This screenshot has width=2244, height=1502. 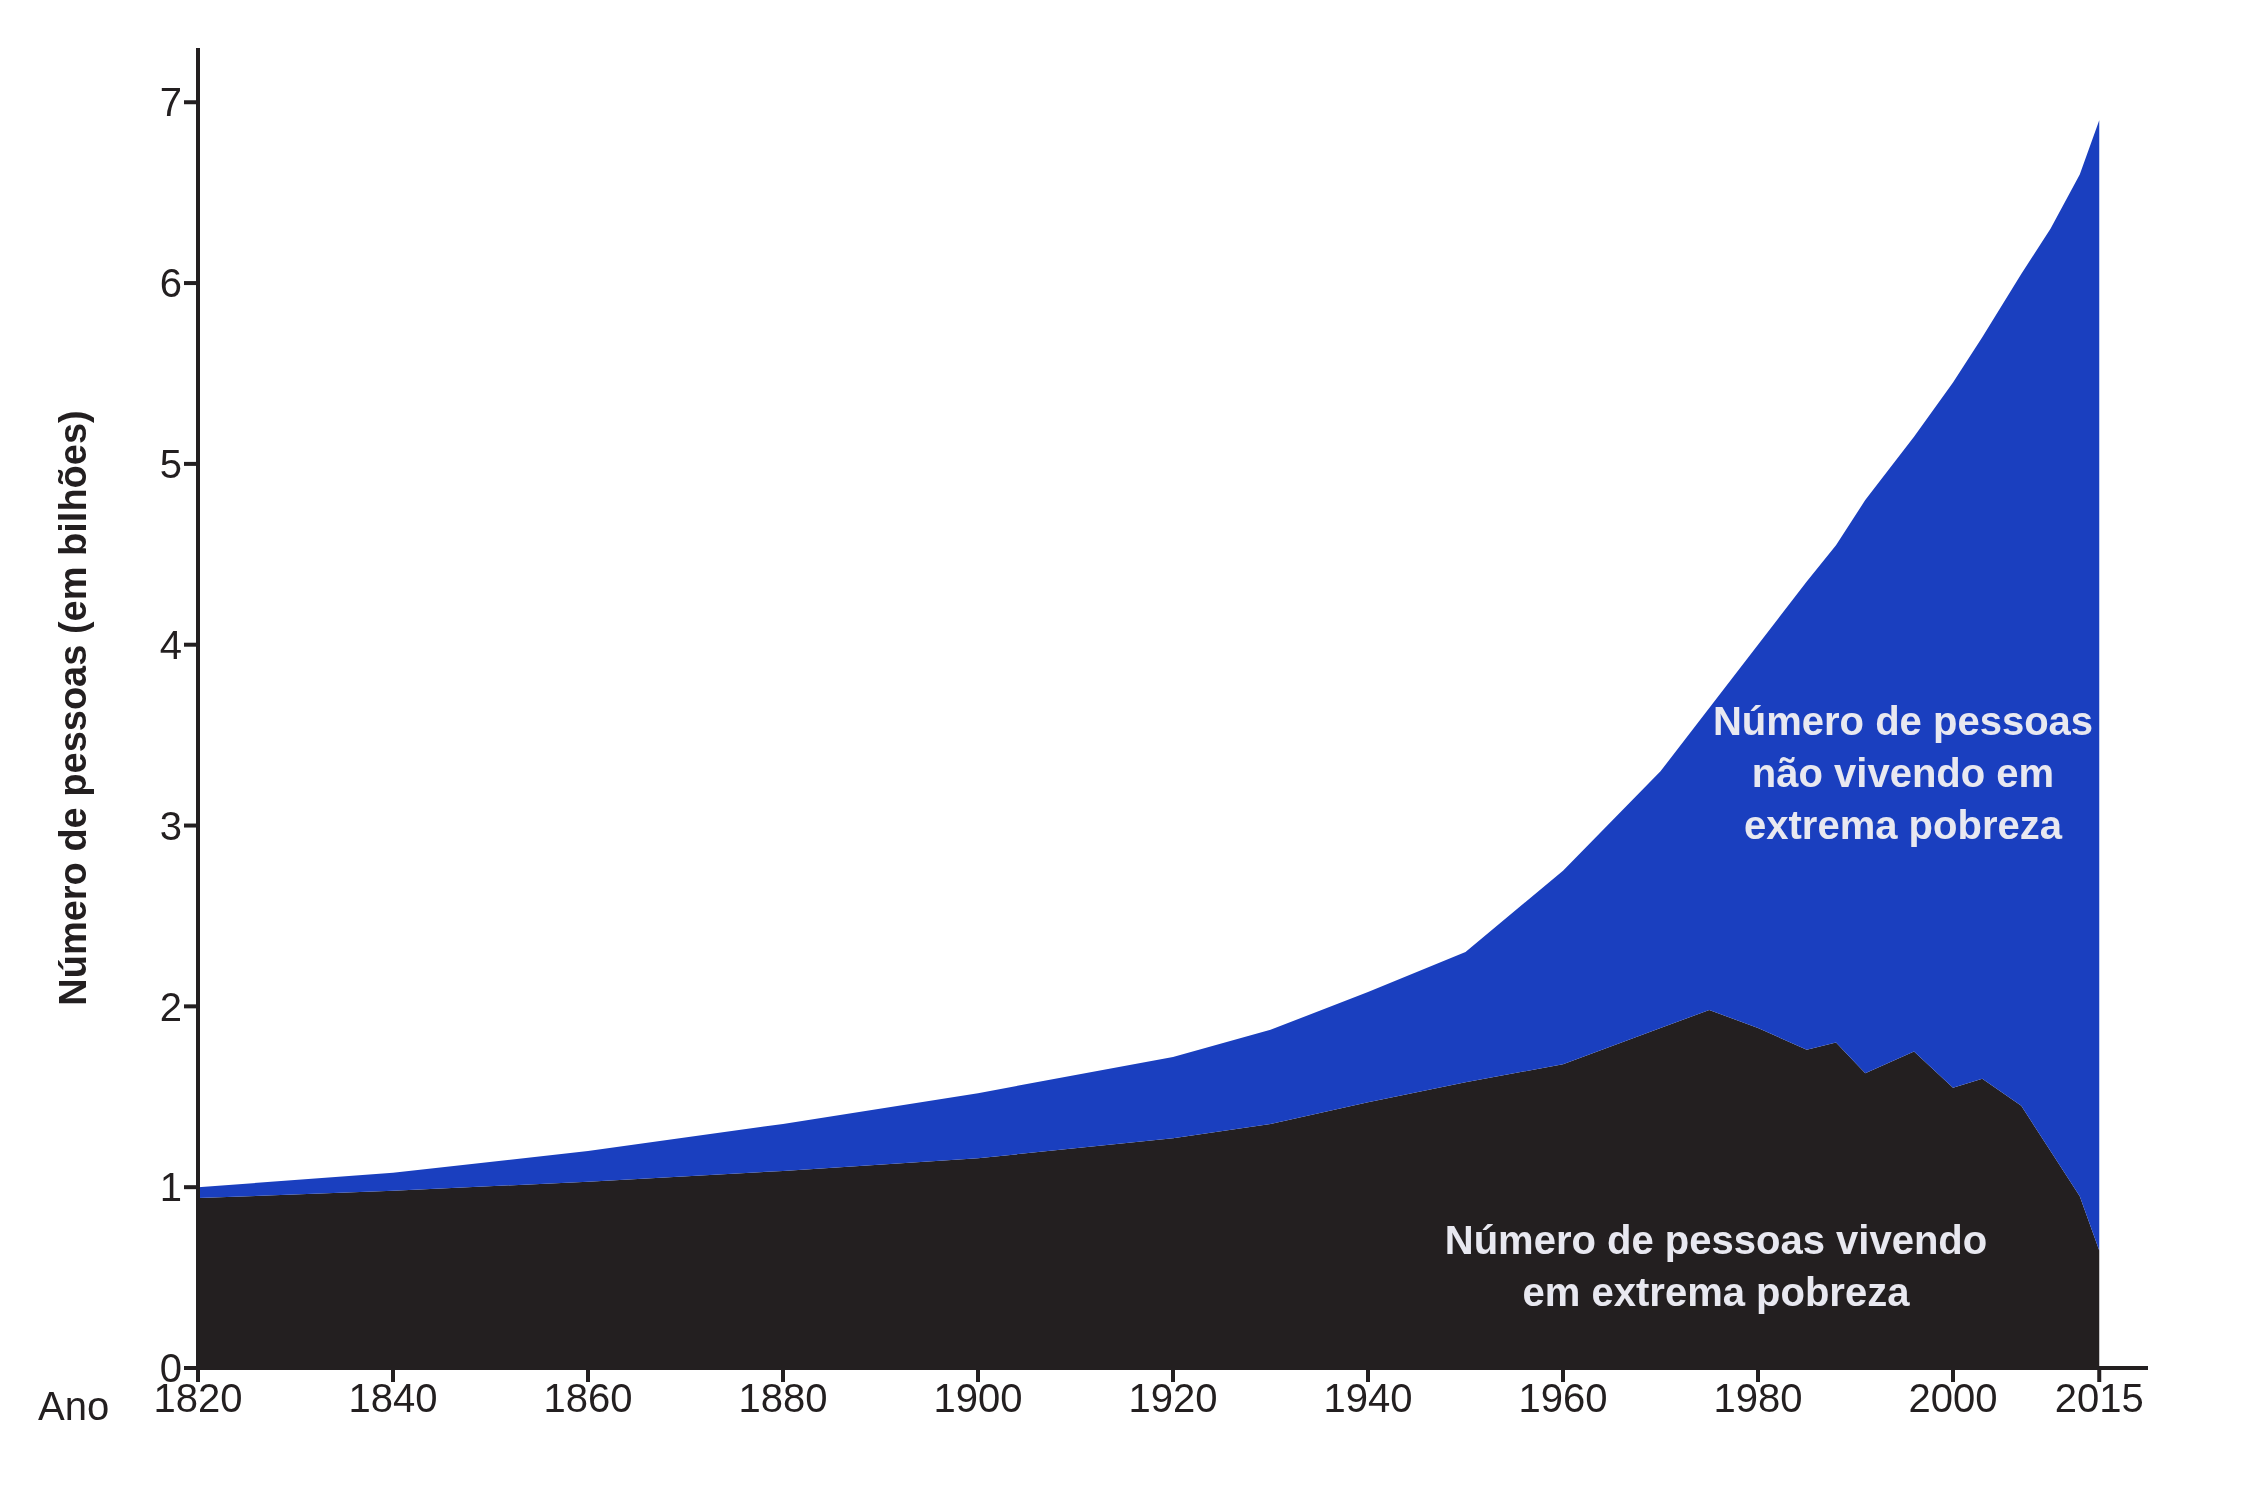 I want to click on y-tick-label: 3, so click(x=170, y=825).